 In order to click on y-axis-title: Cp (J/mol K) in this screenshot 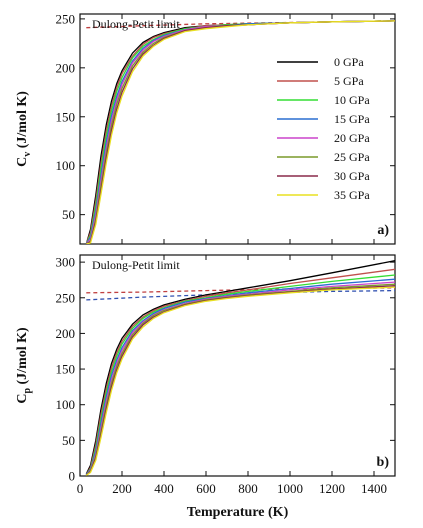, I will do `click(24, 365)`.